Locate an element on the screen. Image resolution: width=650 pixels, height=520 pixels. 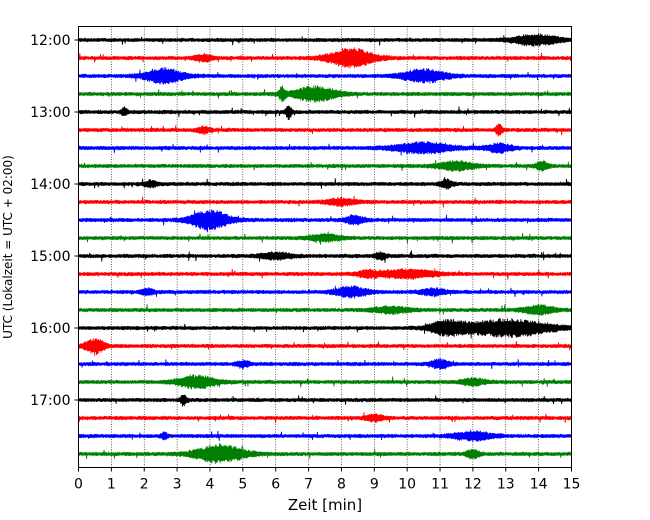
x-tick-label: 4 is located at coordinates (210, 485).